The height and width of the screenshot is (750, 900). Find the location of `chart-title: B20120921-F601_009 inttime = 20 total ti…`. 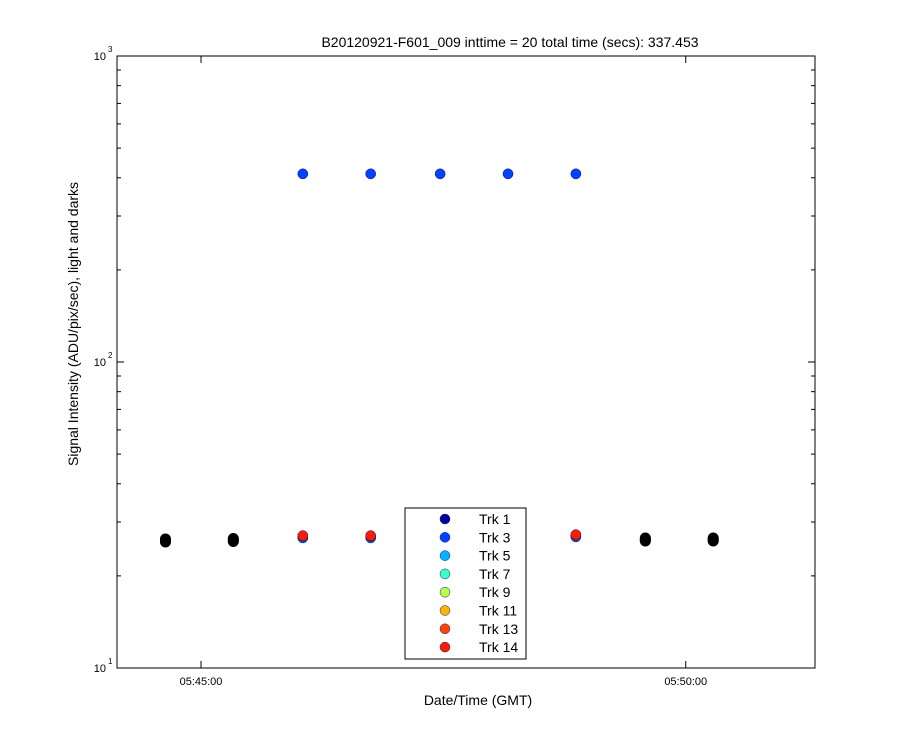

chart-title: B20120921-F601_009 inttime = 20 total ti… is located at coordinates (509, 42).